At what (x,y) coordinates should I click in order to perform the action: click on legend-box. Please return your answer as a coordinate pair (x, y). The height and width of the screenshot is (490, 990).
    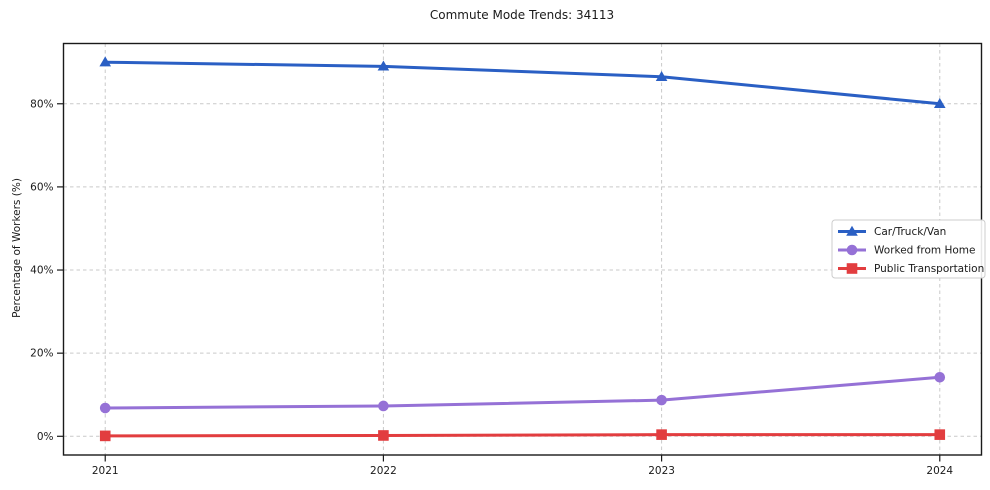
    Looking at the image, I should click on (908, 249).